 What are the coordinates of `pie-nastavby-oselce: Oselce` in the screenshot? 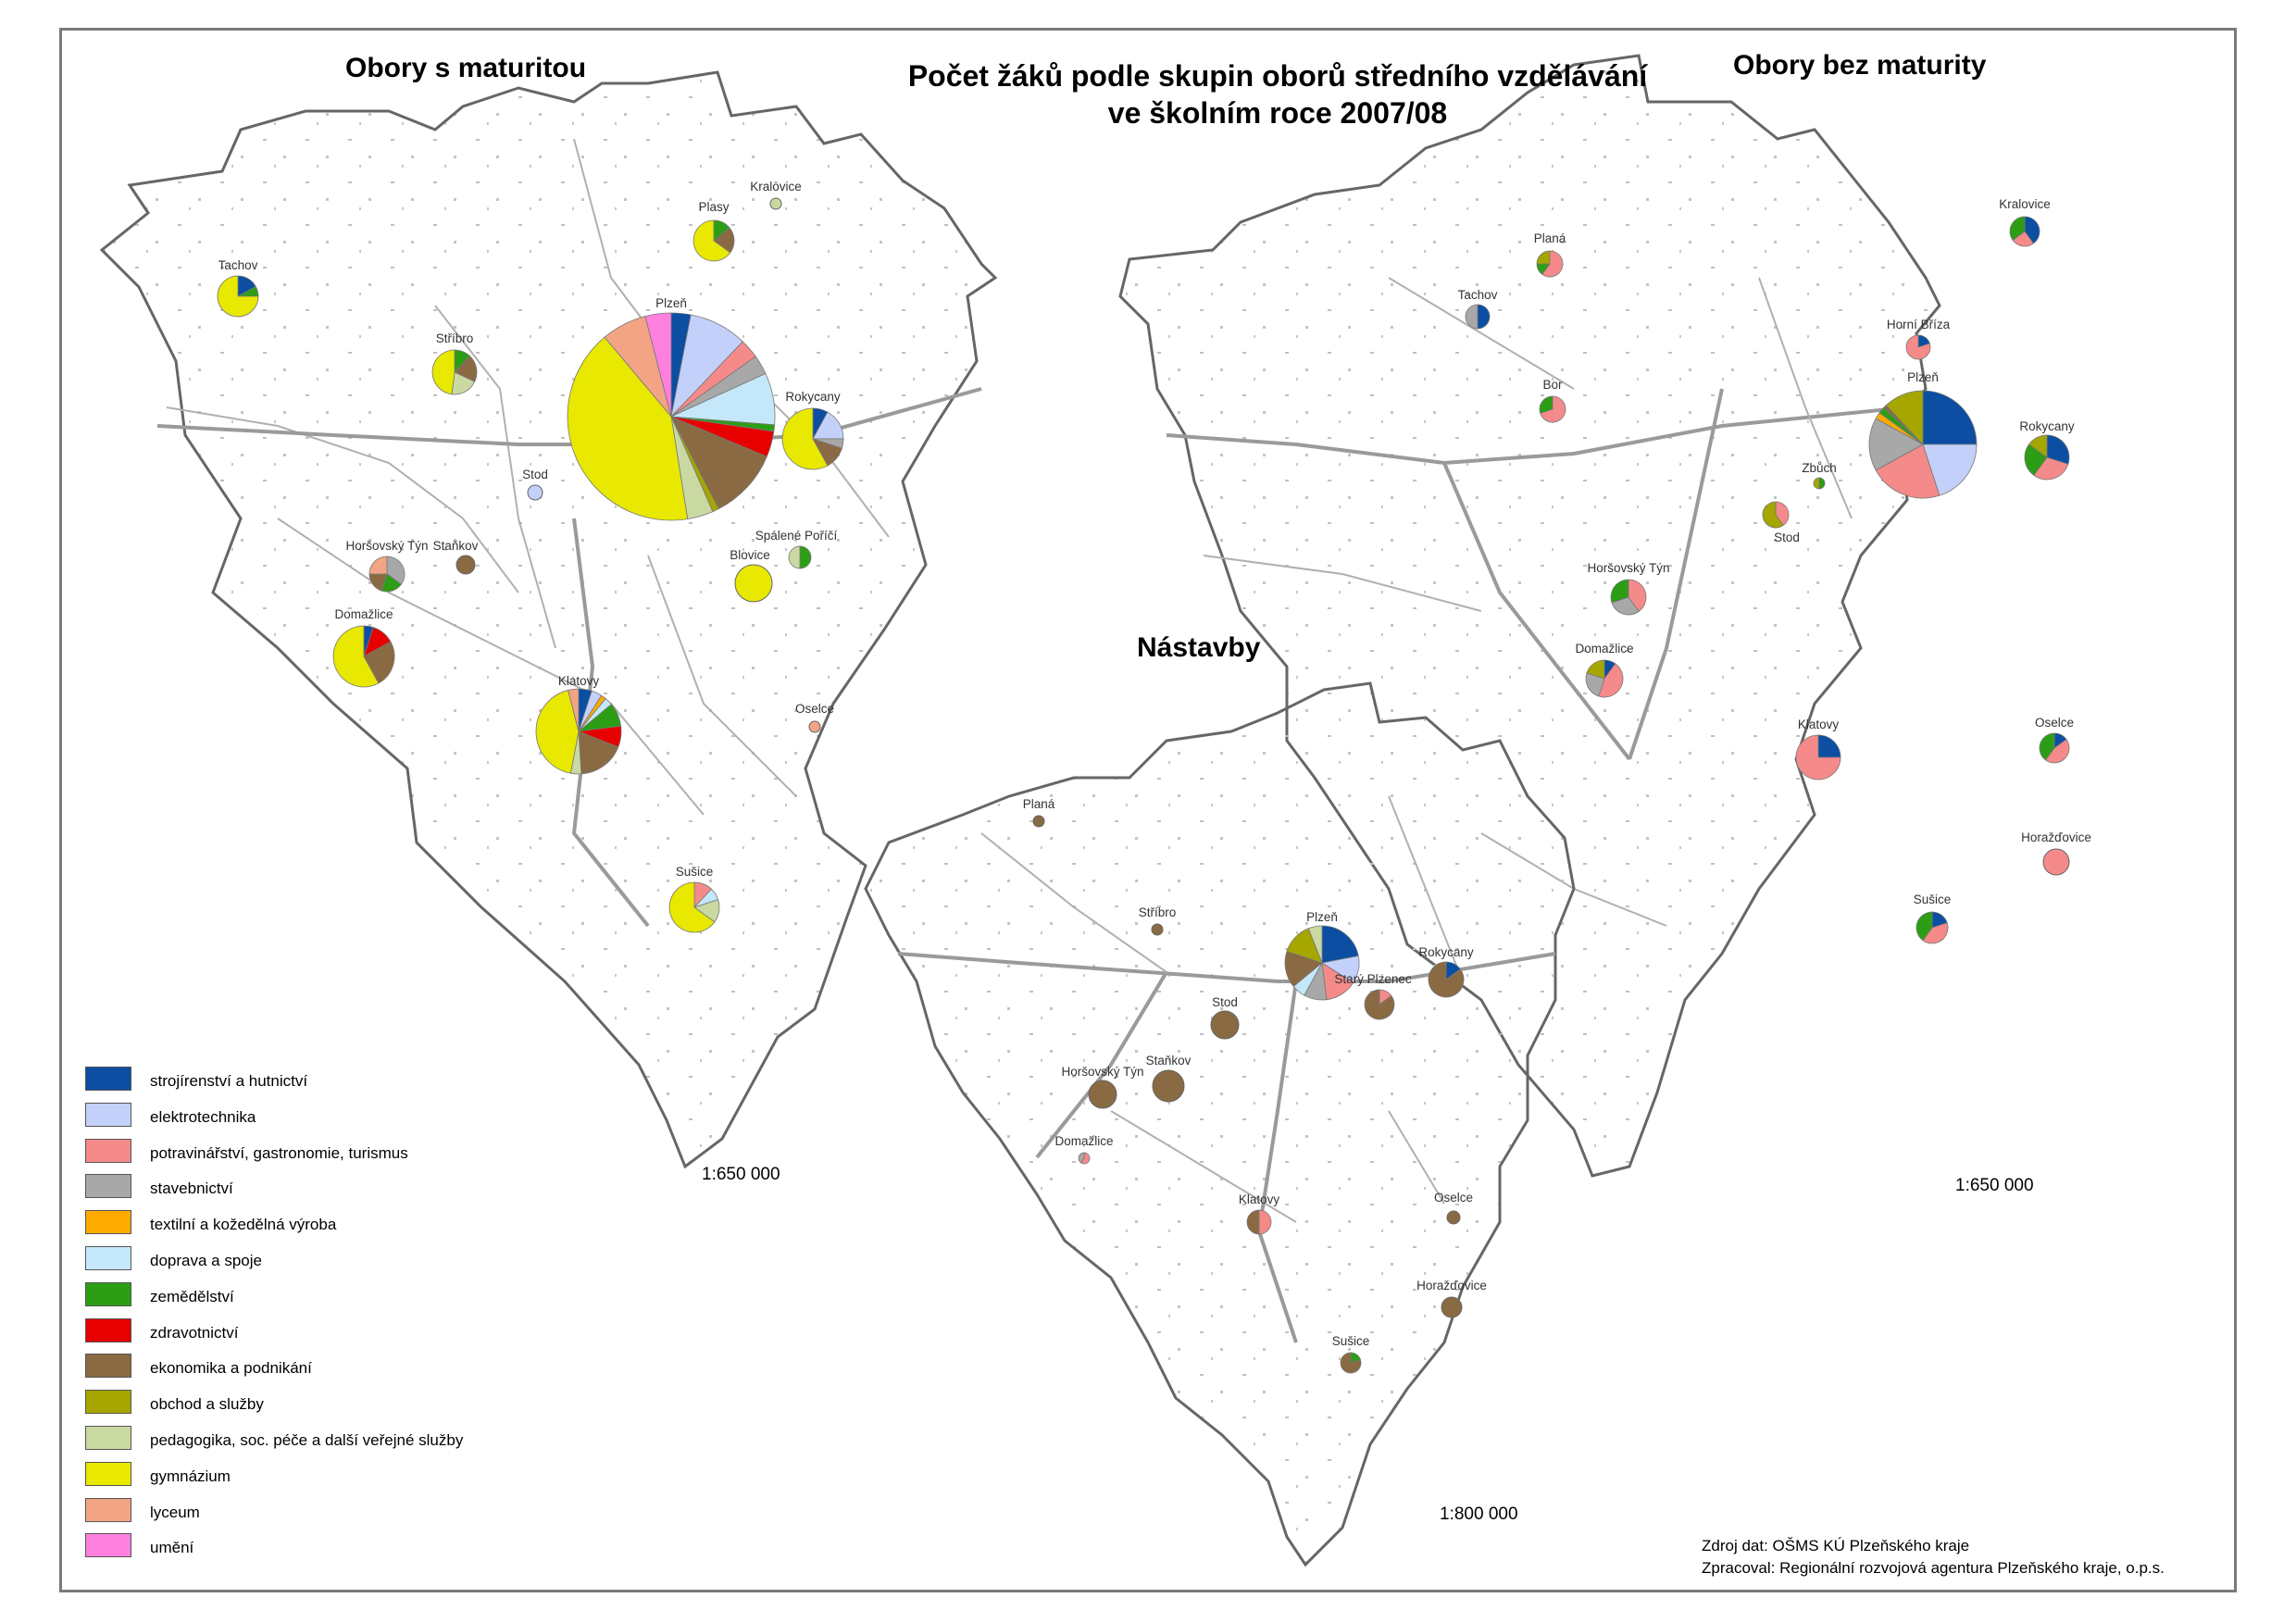 It's located at (1453, 1208).